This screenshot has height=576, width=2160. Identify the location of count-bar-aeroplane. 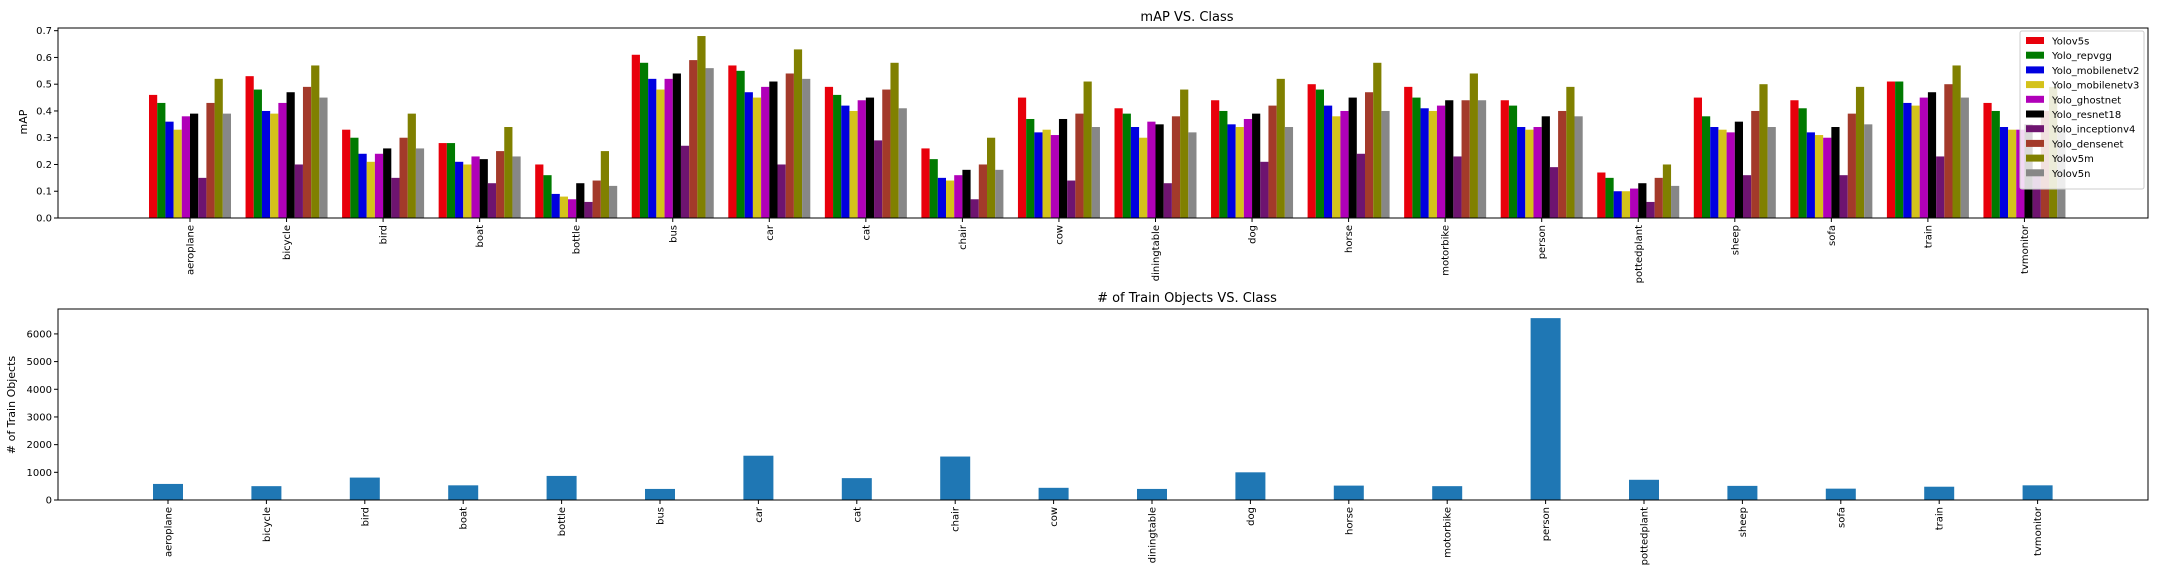
(168, 491).